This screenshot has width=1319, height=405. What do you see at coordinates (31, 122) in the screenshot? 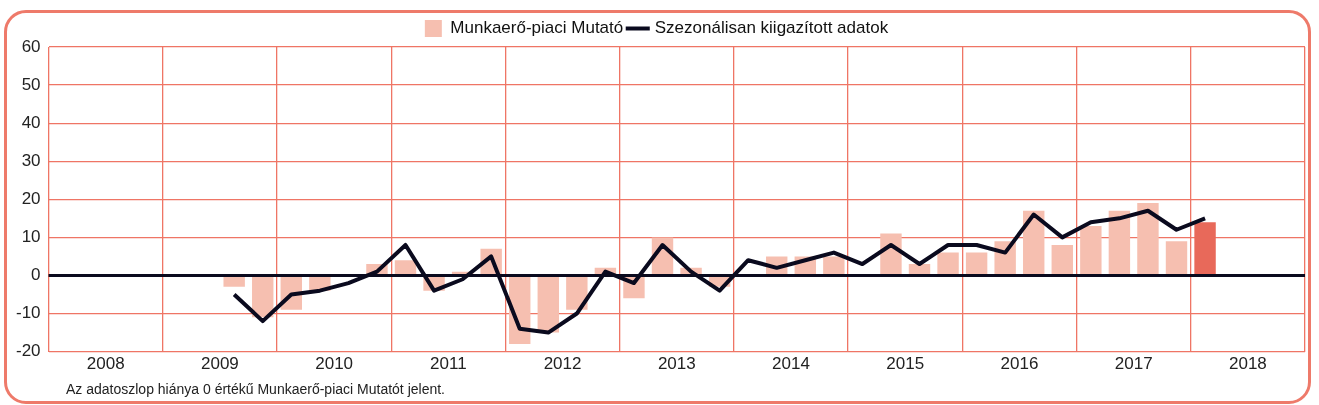
I see `y-tick-label: 40` at bounding box center [31, 122].